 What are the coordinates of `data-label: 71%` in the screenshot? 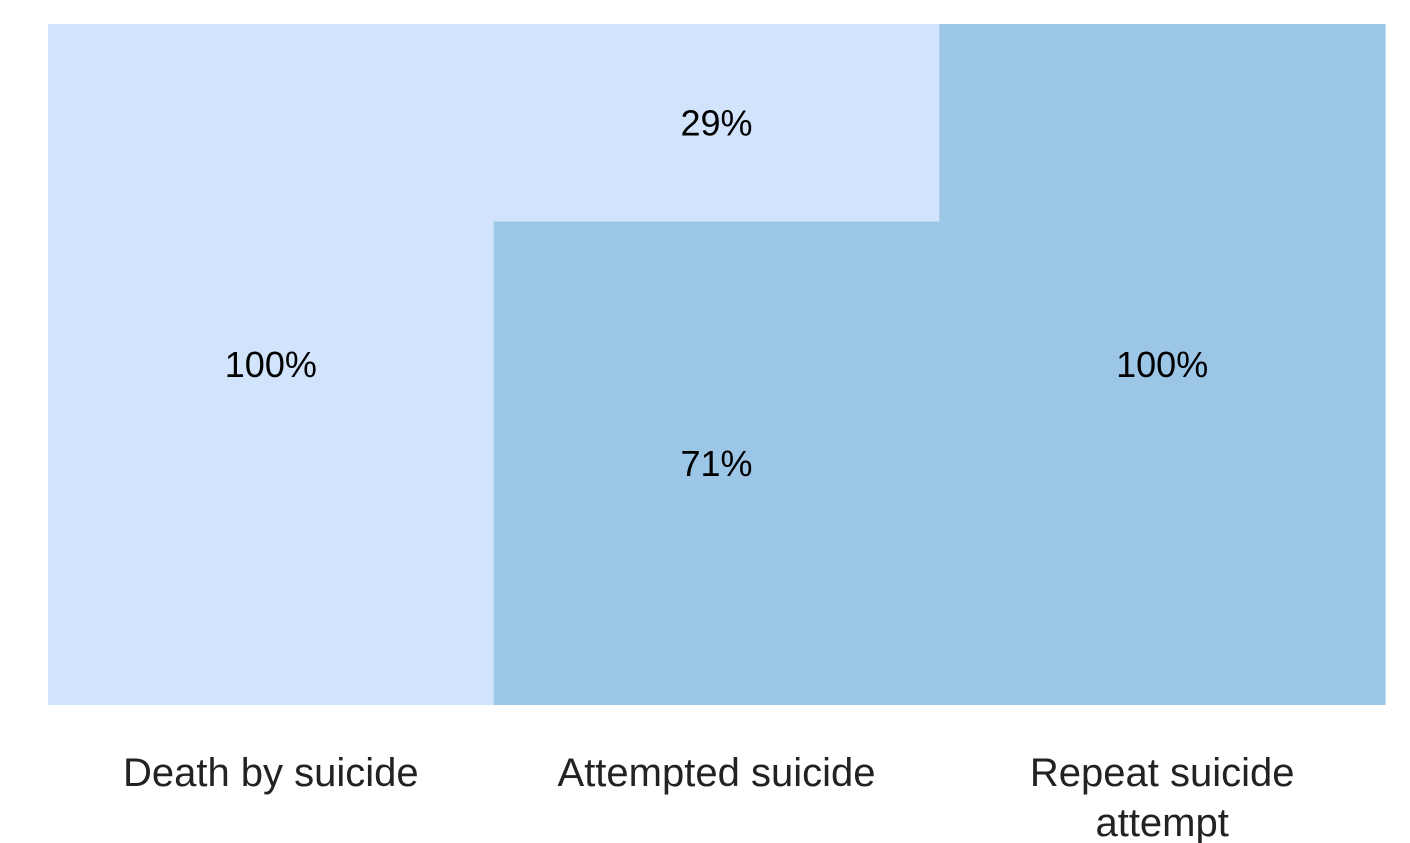 It's located at (716, 463).